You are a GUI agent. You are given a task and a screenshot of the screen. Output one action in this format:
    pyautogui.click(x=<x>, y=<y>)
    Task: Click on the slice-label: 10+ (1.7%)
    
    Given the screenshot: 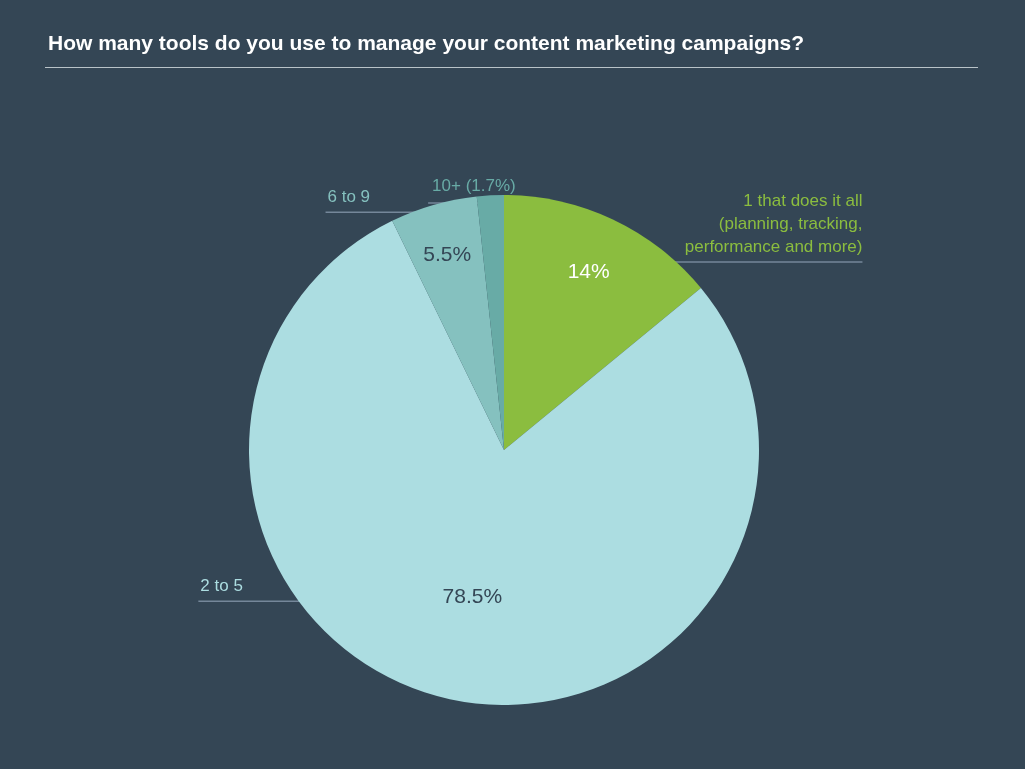 What is the action you would take?
    pyautogui.click(x=474, y=185)
    